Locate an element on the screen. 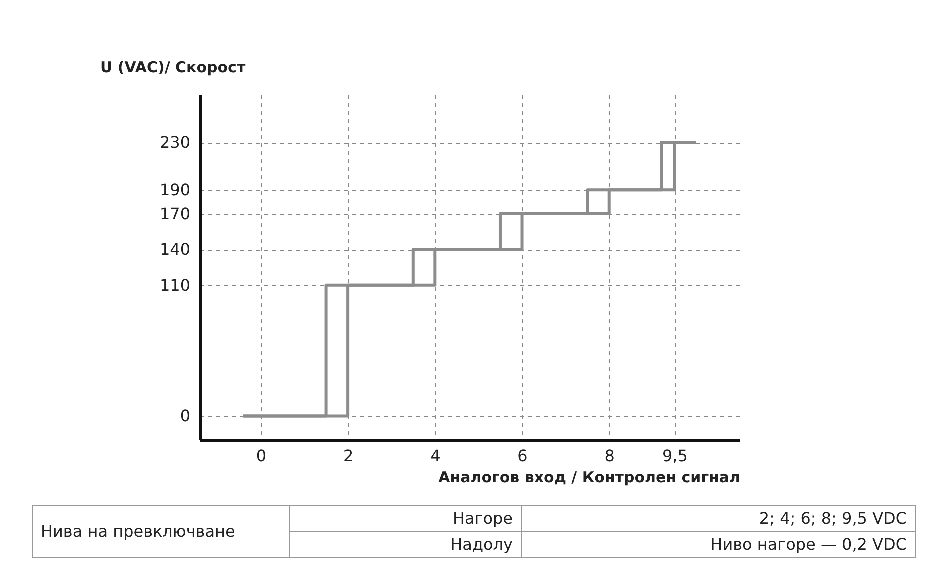 This screenshot has width=930, height=572. y-tick-label: 170 is located at coordinates (175, 214).